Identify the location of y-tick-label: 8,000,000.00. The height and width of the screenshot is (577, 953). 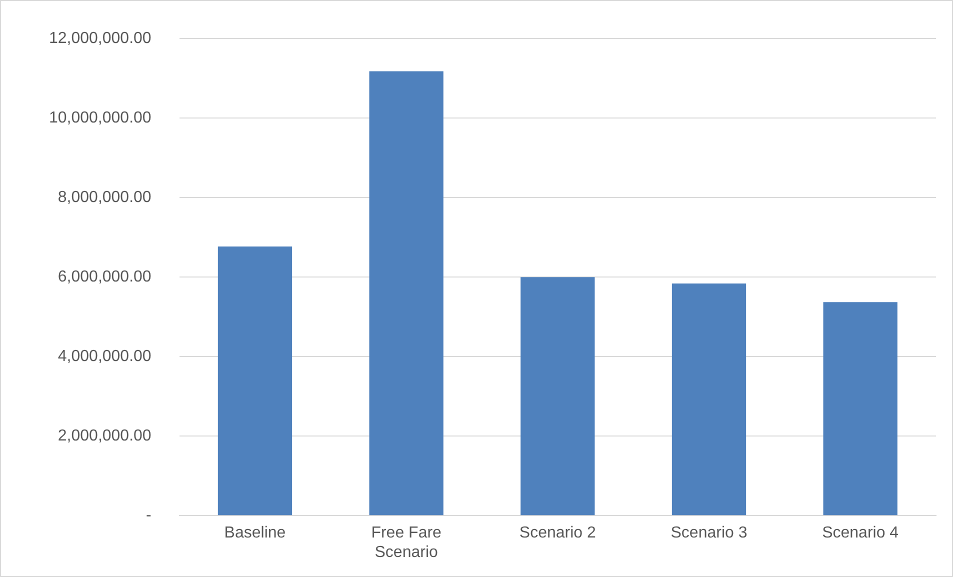
(105, 197).